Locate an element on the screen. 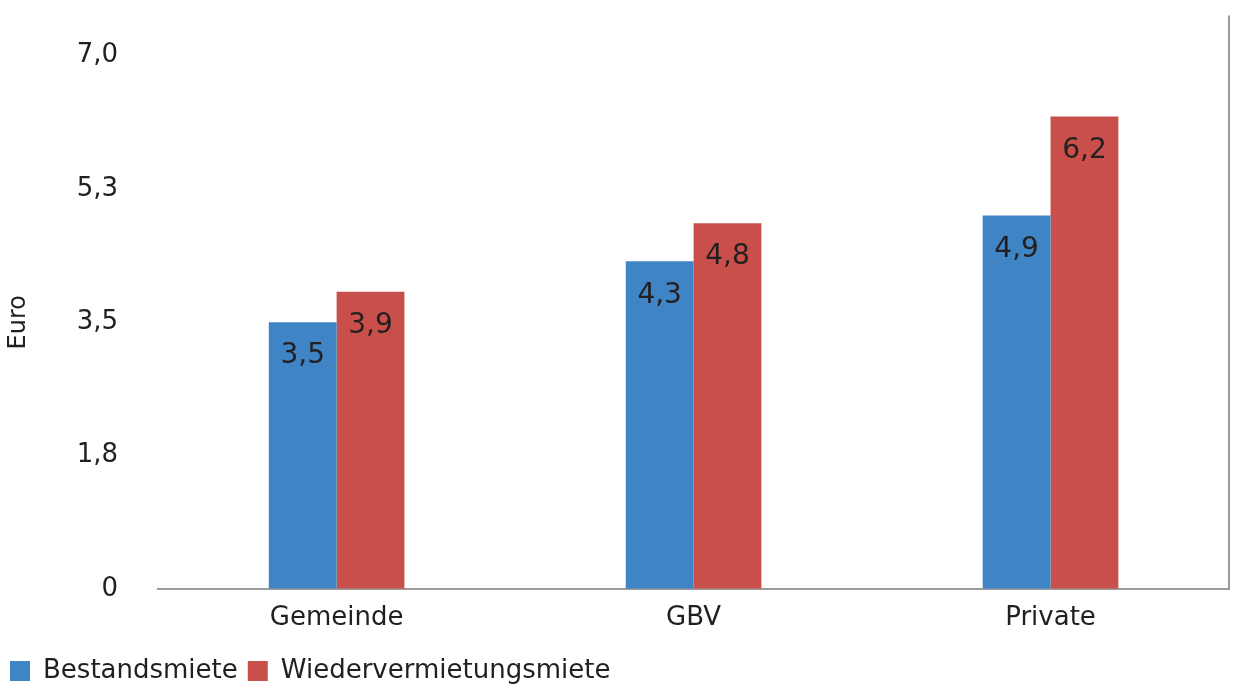 The image size is (1233, 694). legend-label: Bestandsmiete is located at coordinates (140, 668).